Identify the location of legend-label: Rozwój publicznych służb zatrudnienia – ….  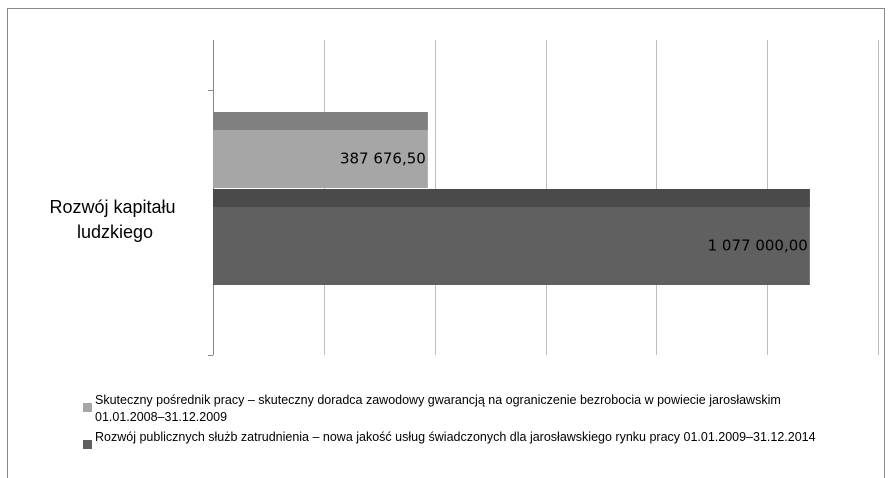
(455, 437).